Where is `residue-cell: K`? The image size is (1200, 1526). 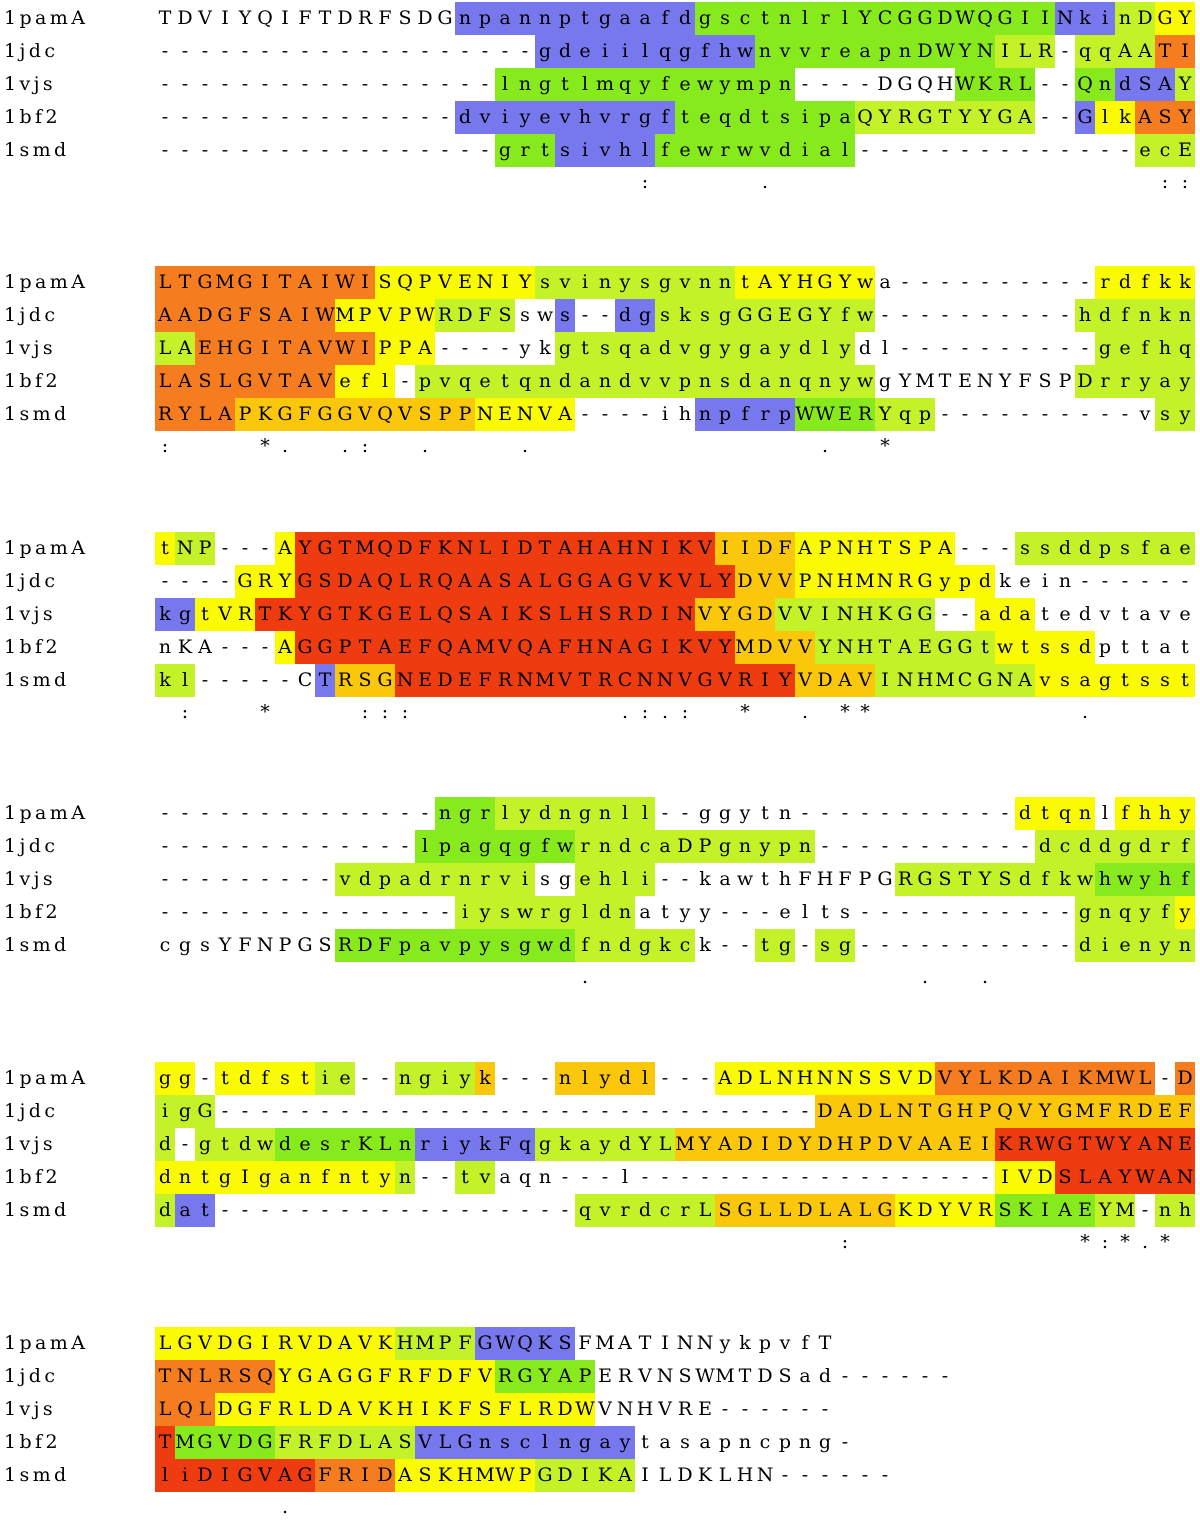
residue-cell: K is located at coordinates (385, 1409).